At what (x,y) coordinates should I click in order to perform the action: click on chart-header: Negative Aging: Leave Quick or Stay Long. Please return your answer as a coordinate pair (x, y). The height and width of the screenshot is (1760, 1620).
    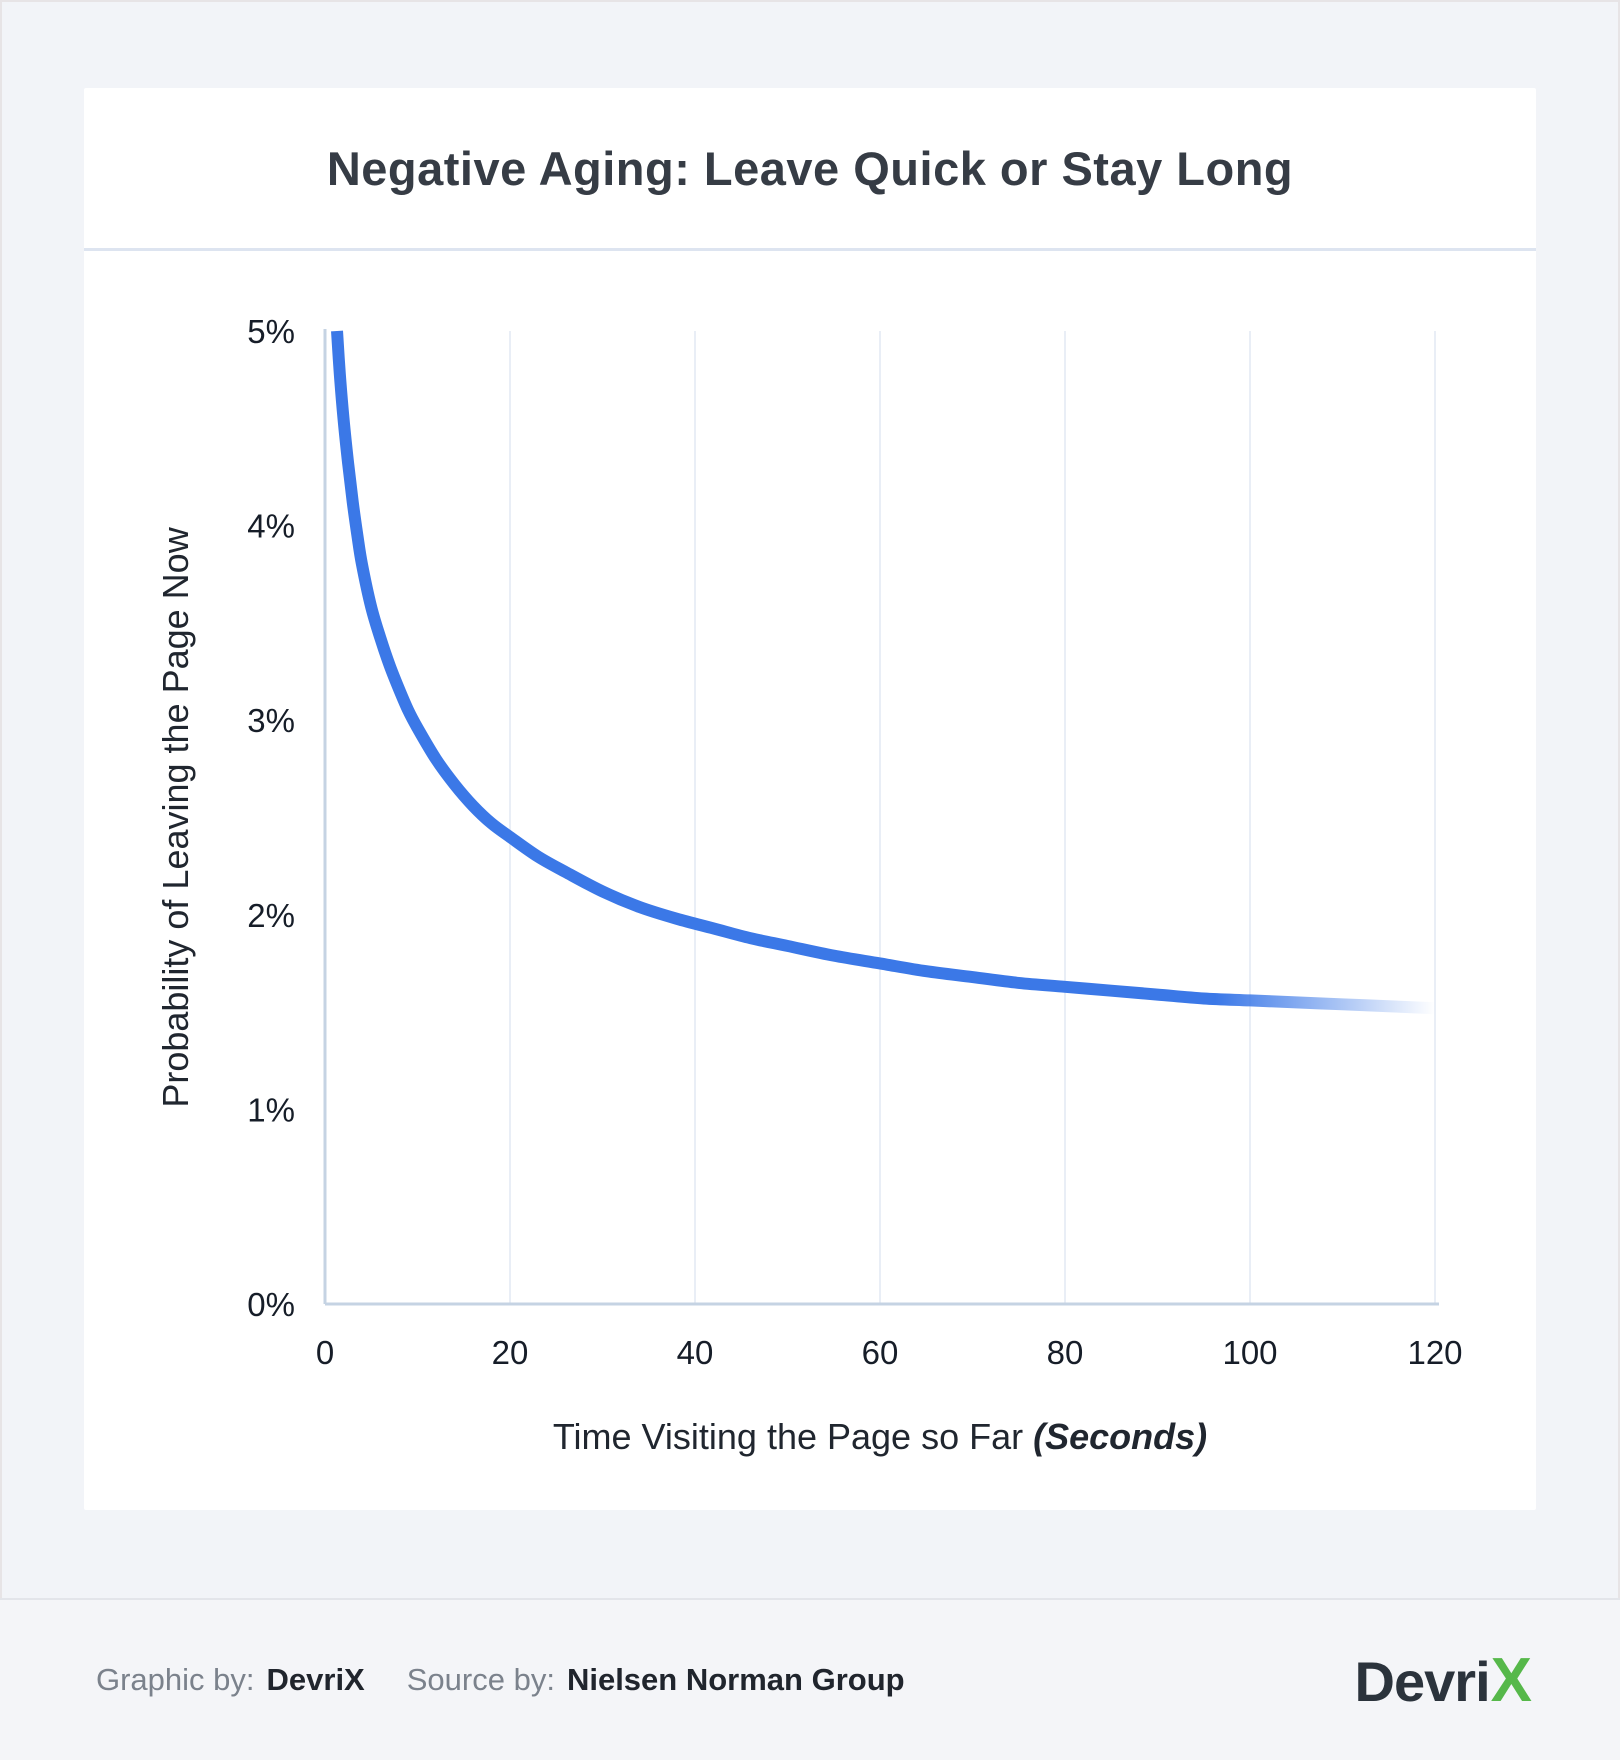
    Looking at the image, I should click on (810, 169).